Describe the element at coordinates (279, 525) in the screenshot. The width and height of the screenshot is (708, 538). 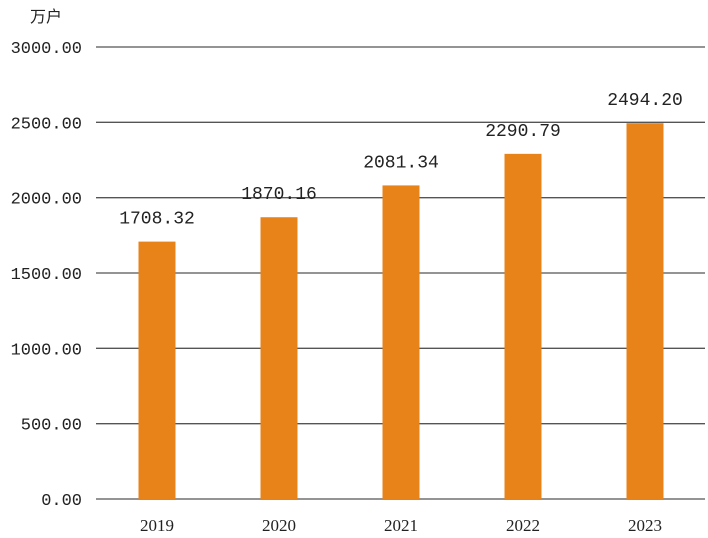
I see `x-category-label-2020: 2020` at that location.